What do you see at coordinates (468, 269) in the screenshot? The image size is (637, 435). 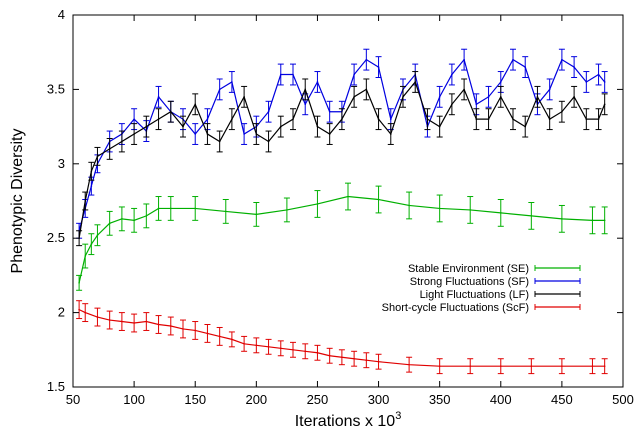 I see `legend-label: Stable Environment (SE)` at bounding box center [468, 269].